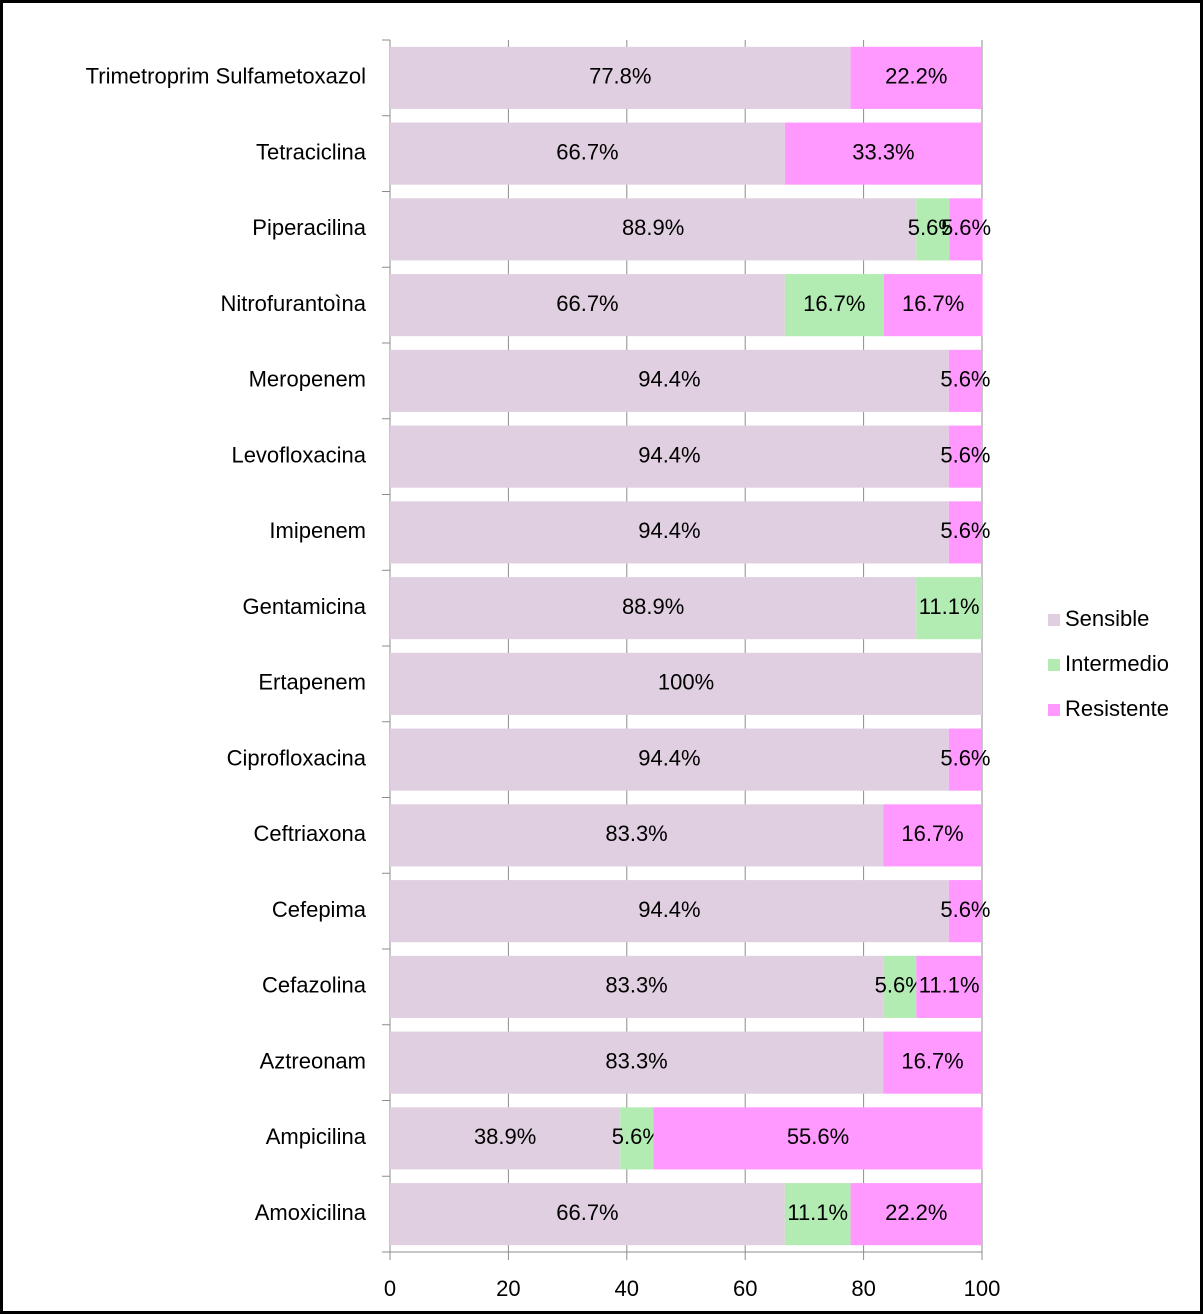  I want to click on y-tick-label: Ceftriaxona, so click(309, 833).